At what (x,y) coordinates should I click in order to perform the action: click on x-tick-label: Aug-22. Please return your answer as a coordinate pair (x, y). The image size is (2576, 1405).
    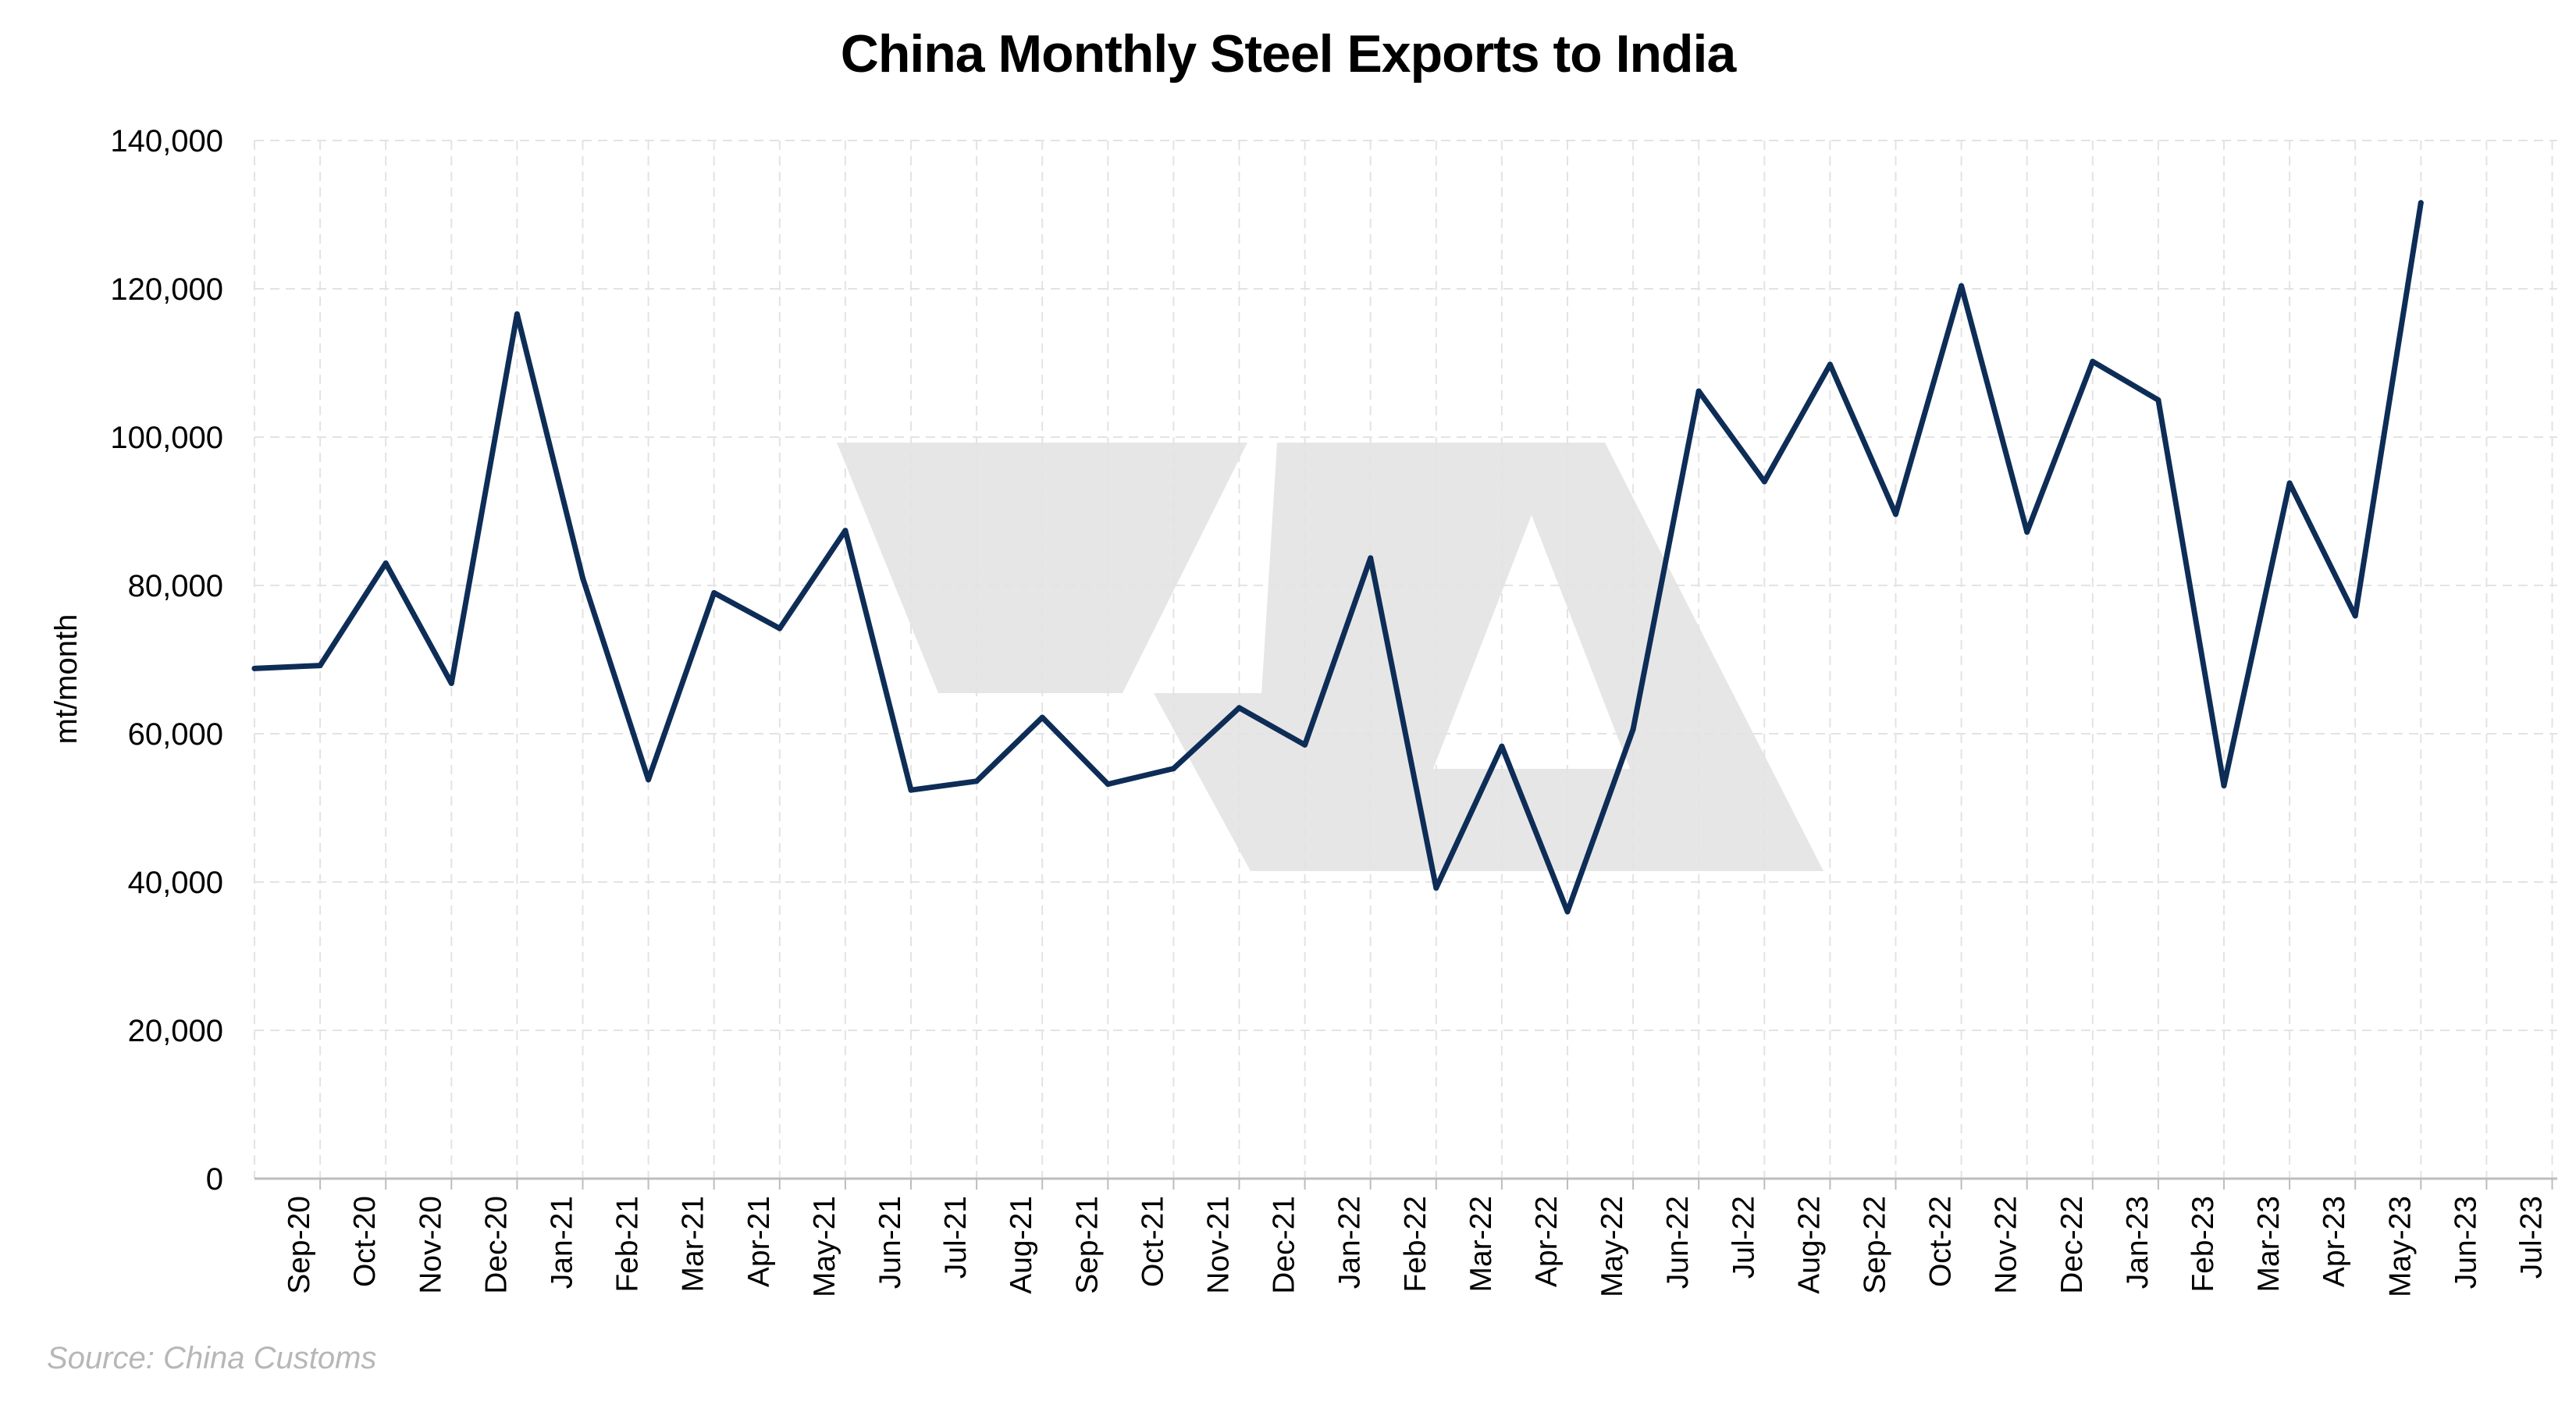
    Looking at the image, I should click on (1809, 1245).